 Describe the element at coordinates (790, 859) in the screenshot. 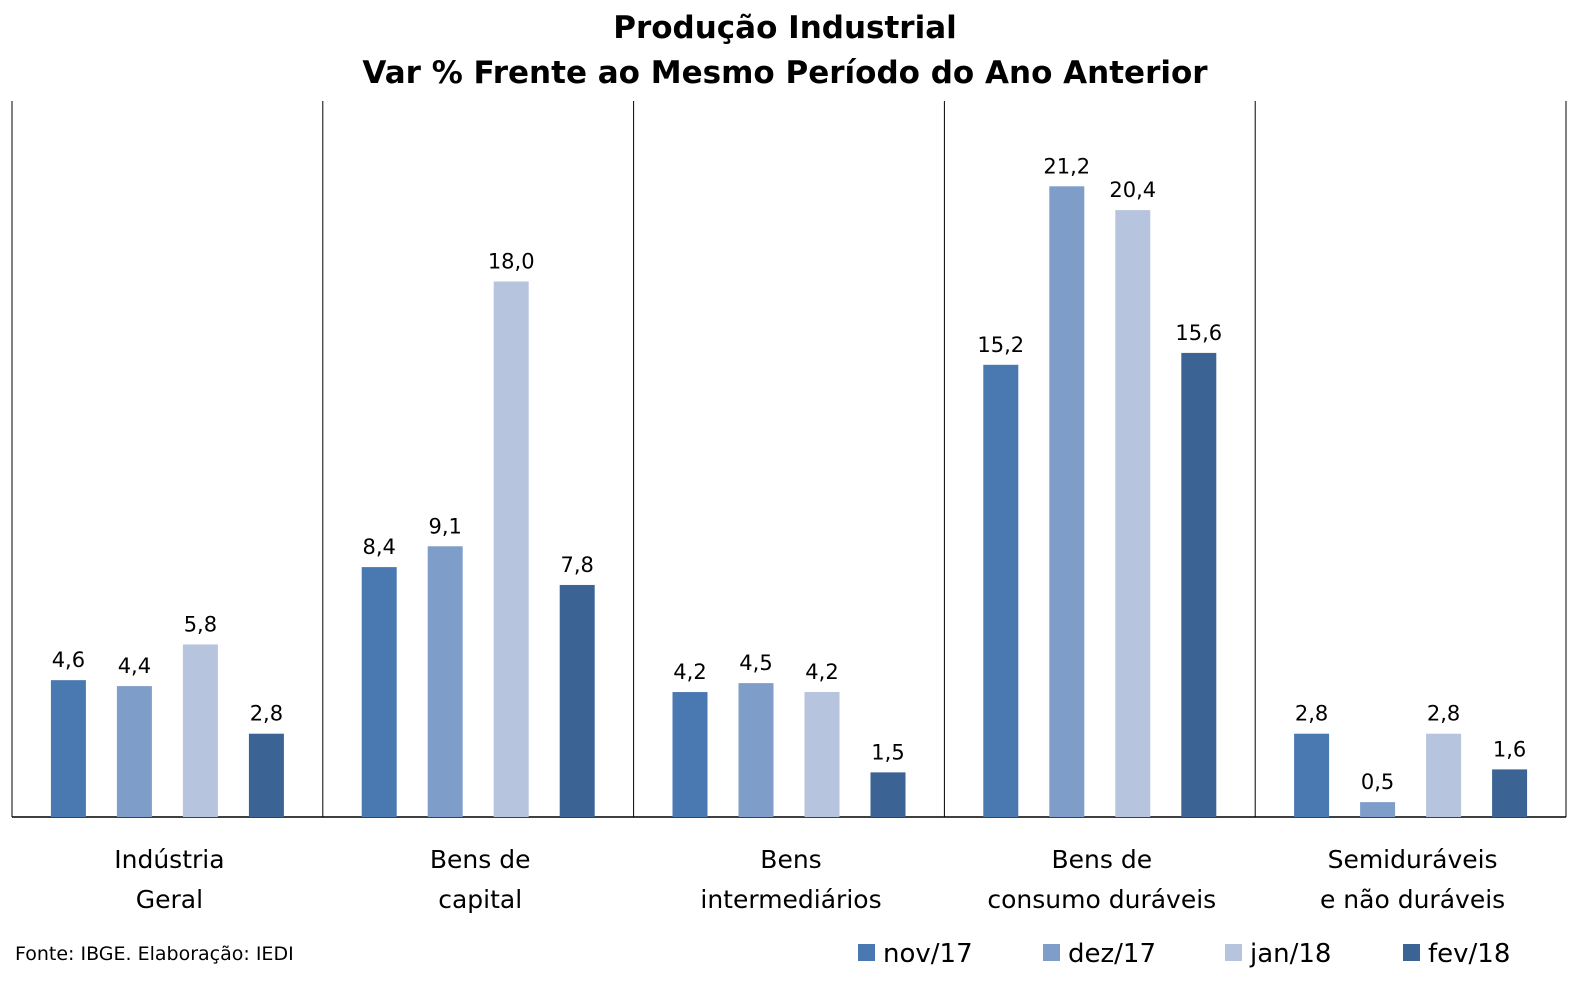

I see `category-label: Bens` at that location.